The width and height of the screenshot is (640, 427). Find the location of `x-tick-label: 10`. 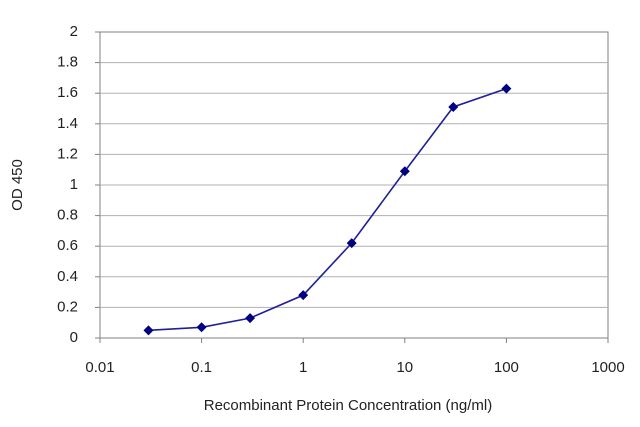

x-tick-label: 10 is located at coordinates (404, 367).